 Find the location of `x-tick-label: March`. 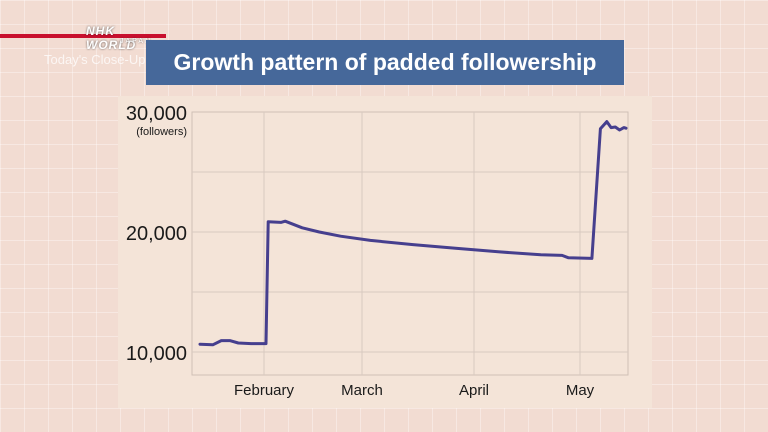

x-tick-label: March is located at coordinates (362, 390).